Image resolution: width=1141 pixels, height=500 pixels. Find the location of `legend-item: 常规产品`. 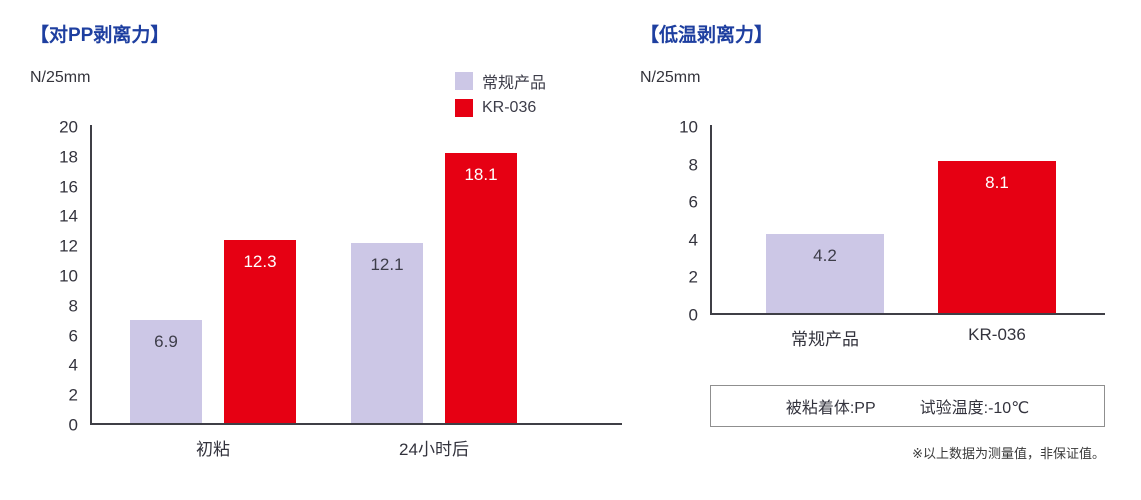

legend-item: 常规产品 is located at coordinates (500, 81).